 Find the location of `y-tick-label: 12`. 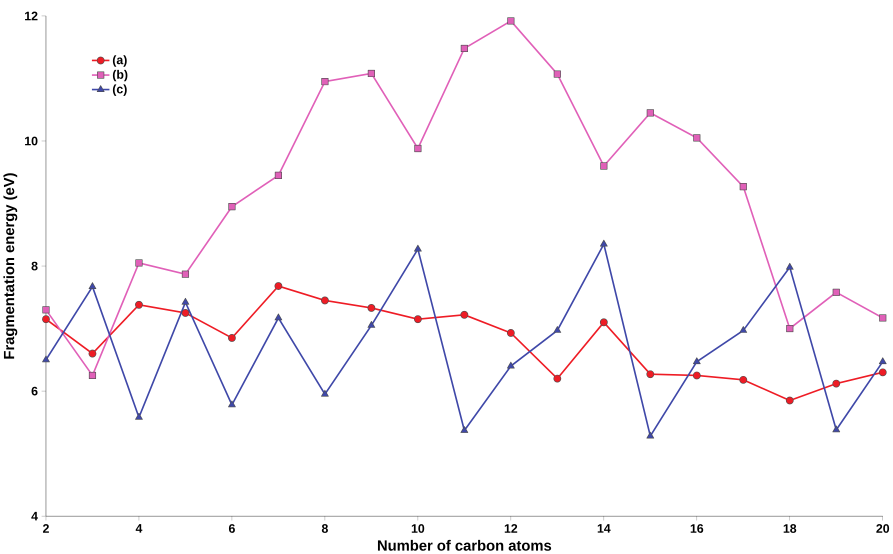

y-tick-label: 12 is located at coordinates (31, 16).